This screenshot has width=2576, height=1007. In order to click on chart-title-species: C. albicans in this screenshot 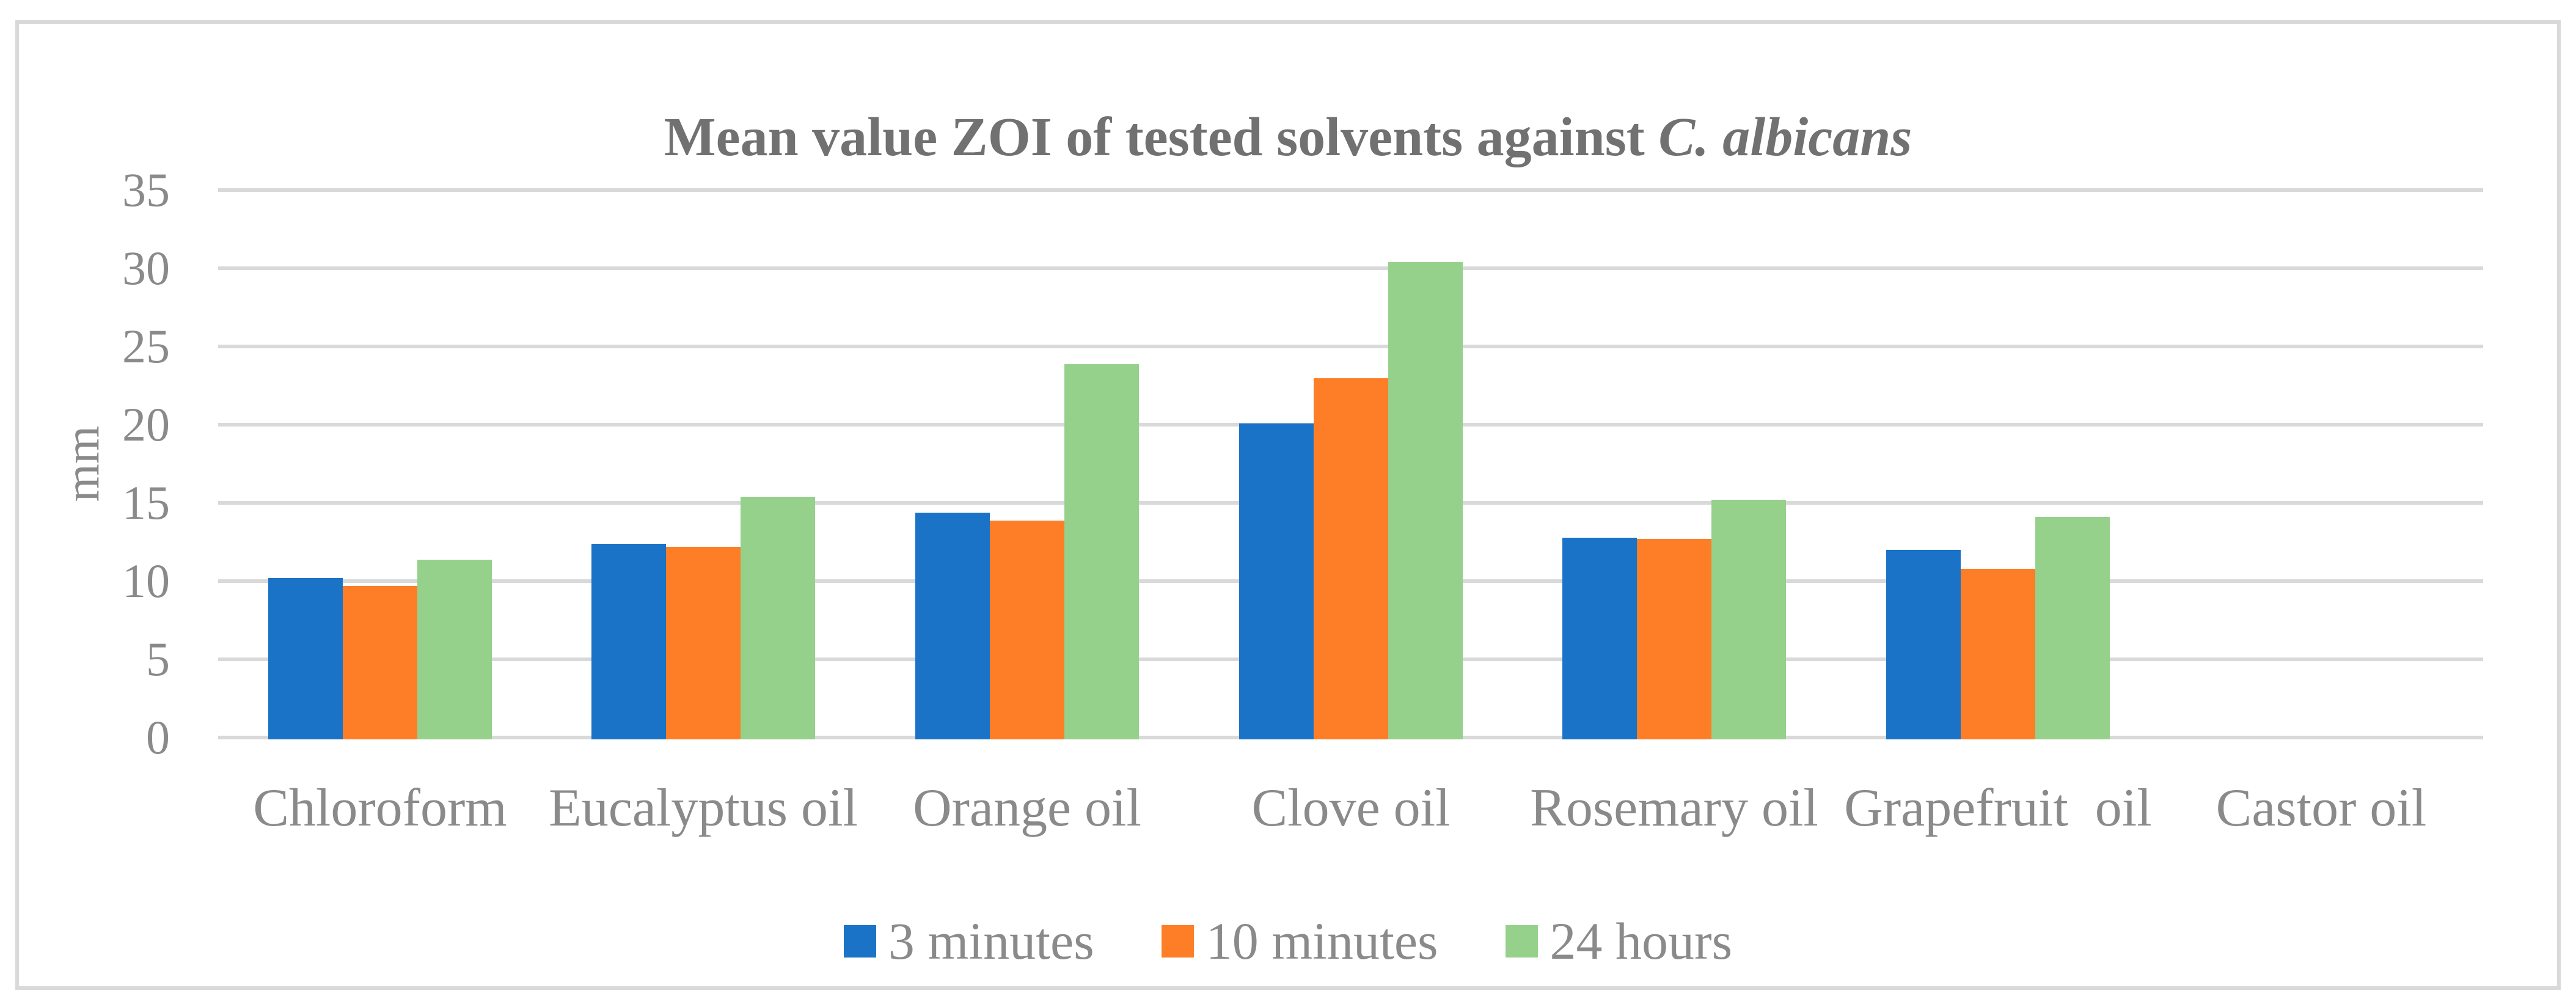, I will do `click(1785, 137)`.